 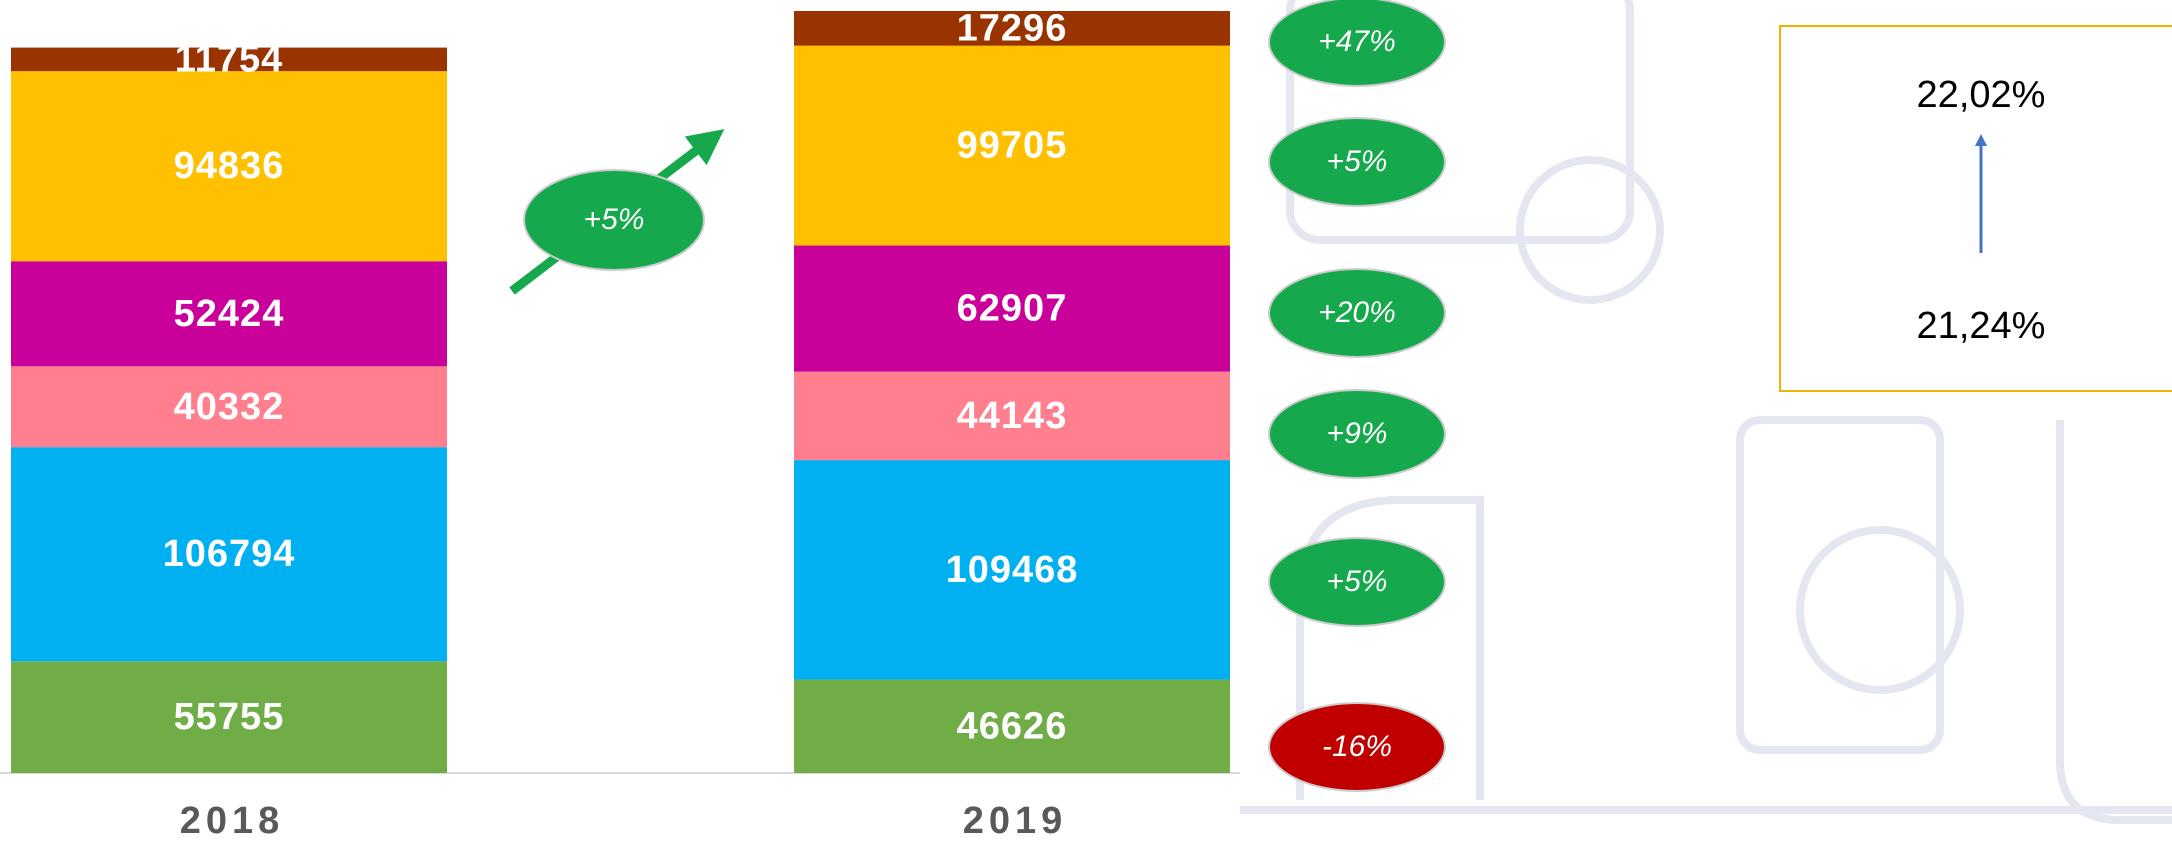 I want to click on data-label: 44143, so click(x=1012, y=416).